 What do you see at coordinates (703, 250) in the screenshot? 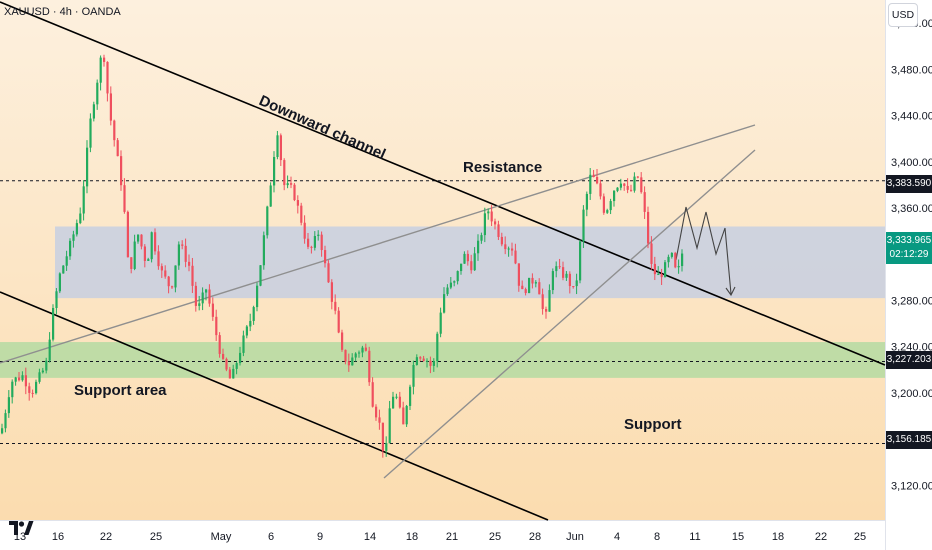
I see `projection-path` at bounding box center [703, 250].